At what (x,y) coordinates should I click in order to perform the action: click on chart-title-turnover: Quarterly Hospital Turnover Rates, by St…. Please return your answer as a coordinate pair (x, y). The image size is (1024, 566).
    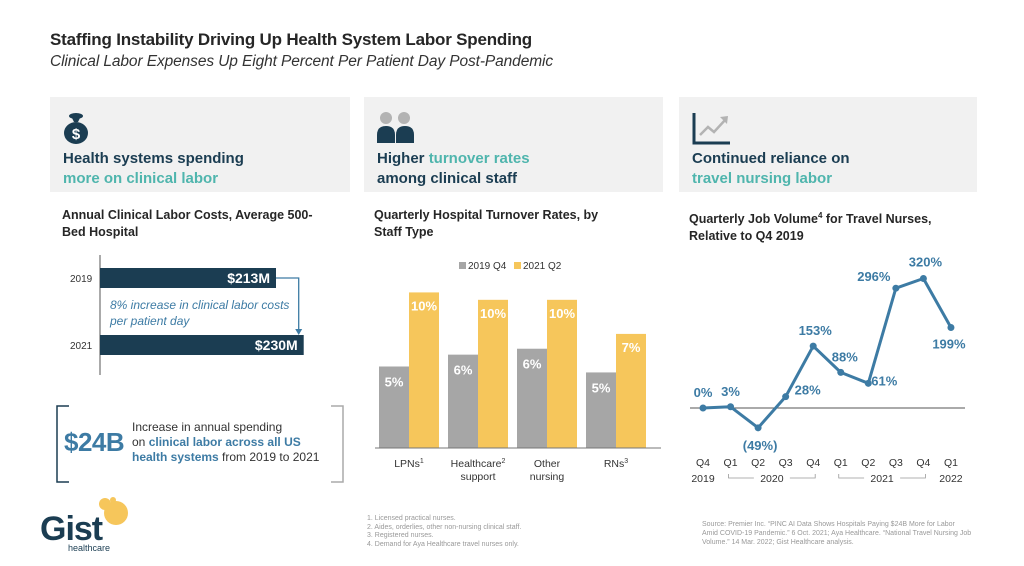
    Looking at the image, I should click on (486, 223).